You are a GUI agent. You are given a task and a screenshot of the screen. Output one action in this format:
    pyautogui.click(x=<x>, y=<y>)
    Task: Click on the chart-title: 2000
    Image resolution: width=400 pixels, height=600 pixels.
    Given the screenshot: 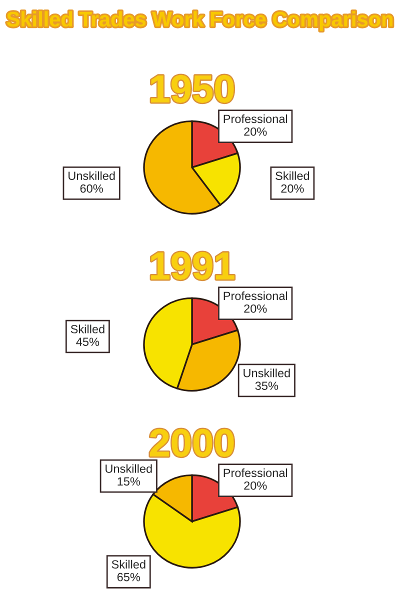 What is the action you would take?
    pyautogui.click(x=192, y=443)
    